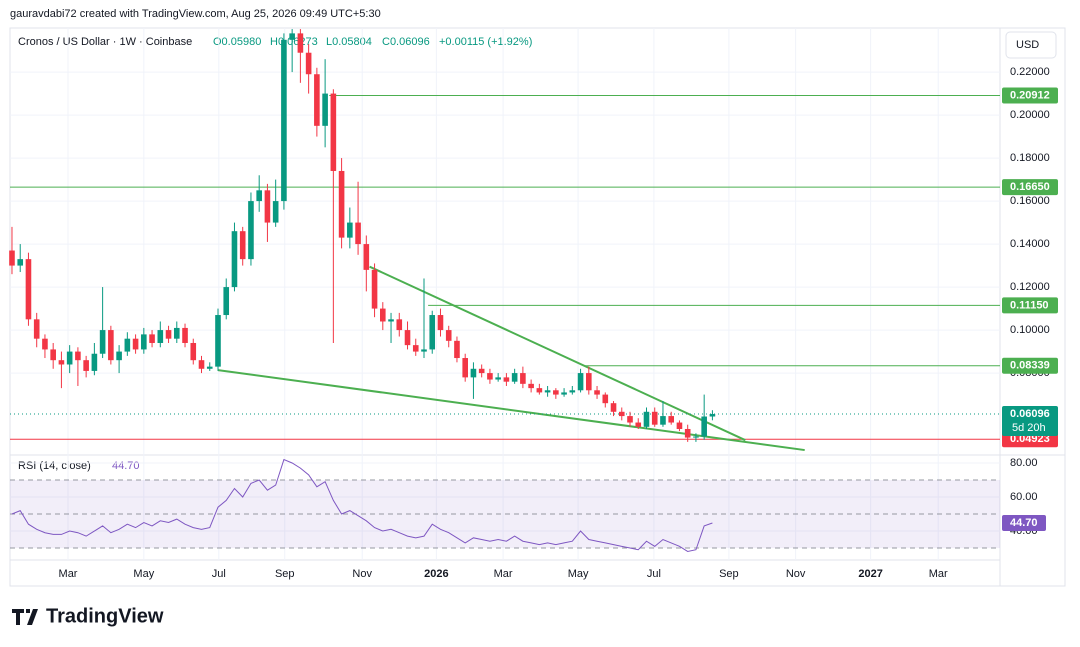  I want to click on rsi-tick-label: 60.00, so click(1024, 497).